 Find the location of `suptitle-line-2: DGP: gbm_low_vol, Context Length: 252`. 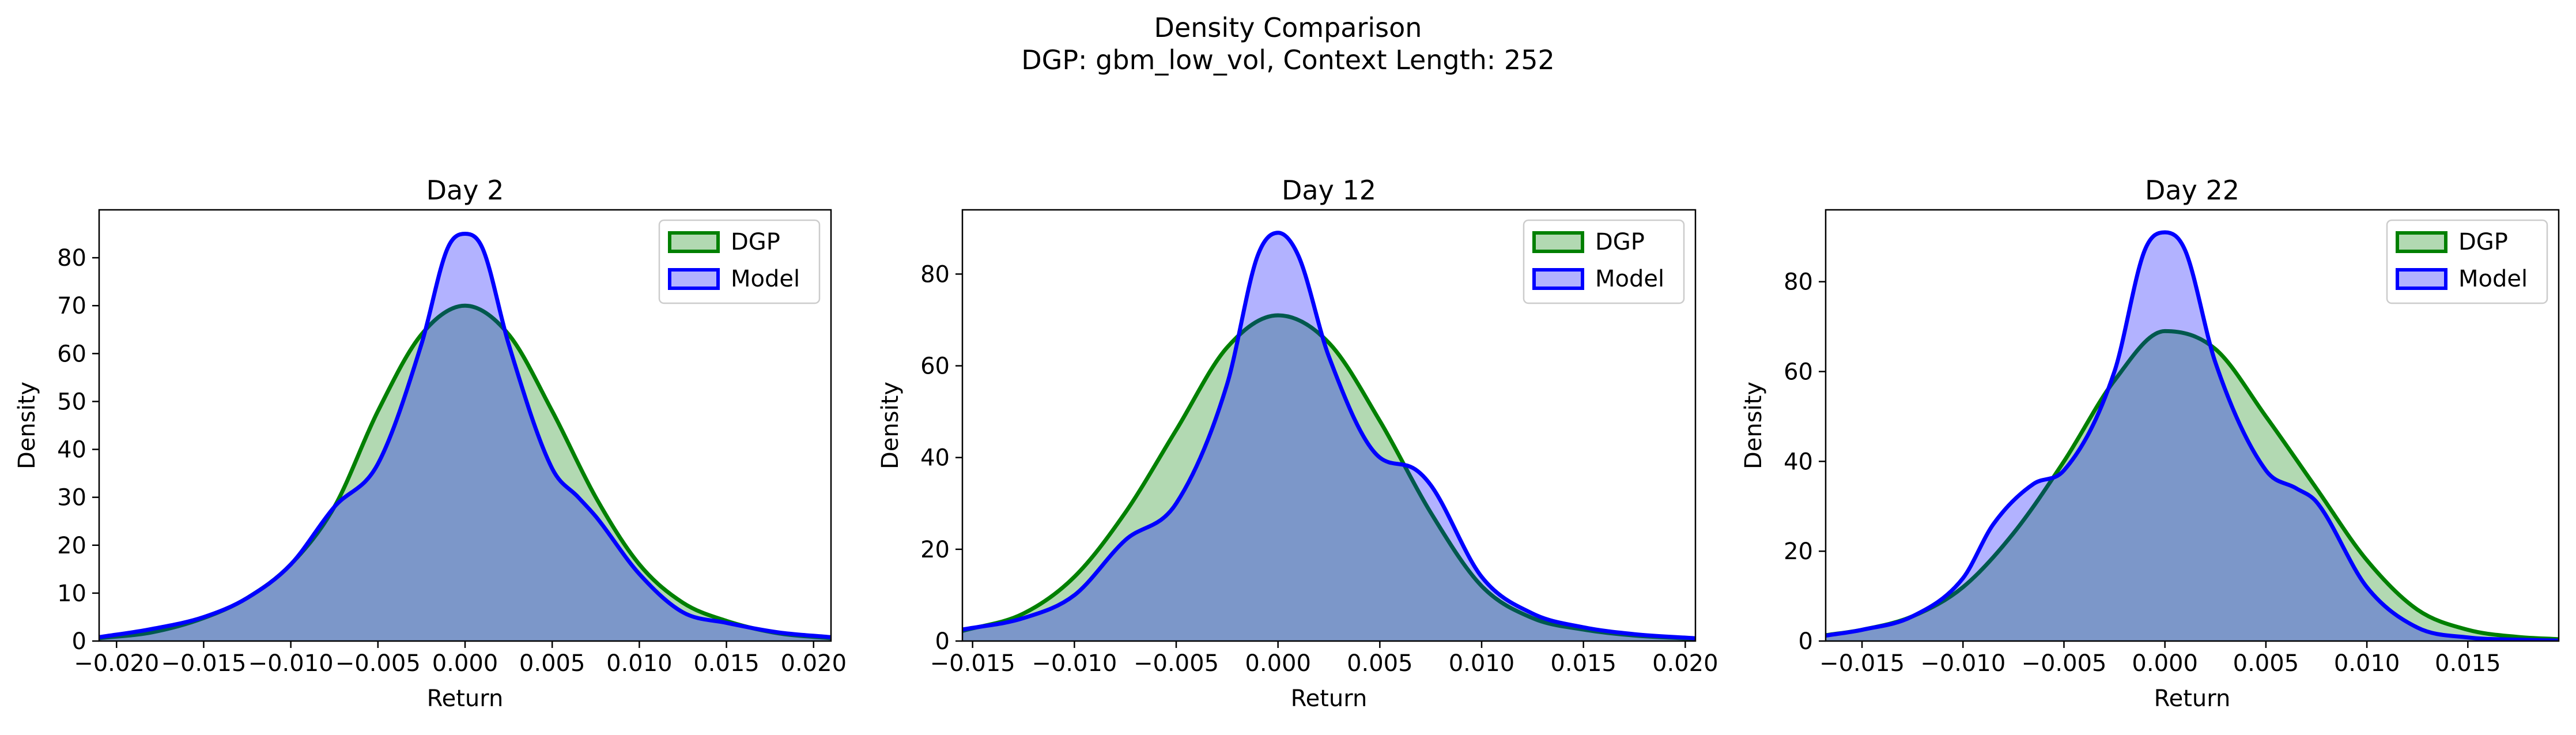

suptitle-line-2: DGP: gbm_low_vol, Context Length: 252 is located at coordinates (1287, 60).